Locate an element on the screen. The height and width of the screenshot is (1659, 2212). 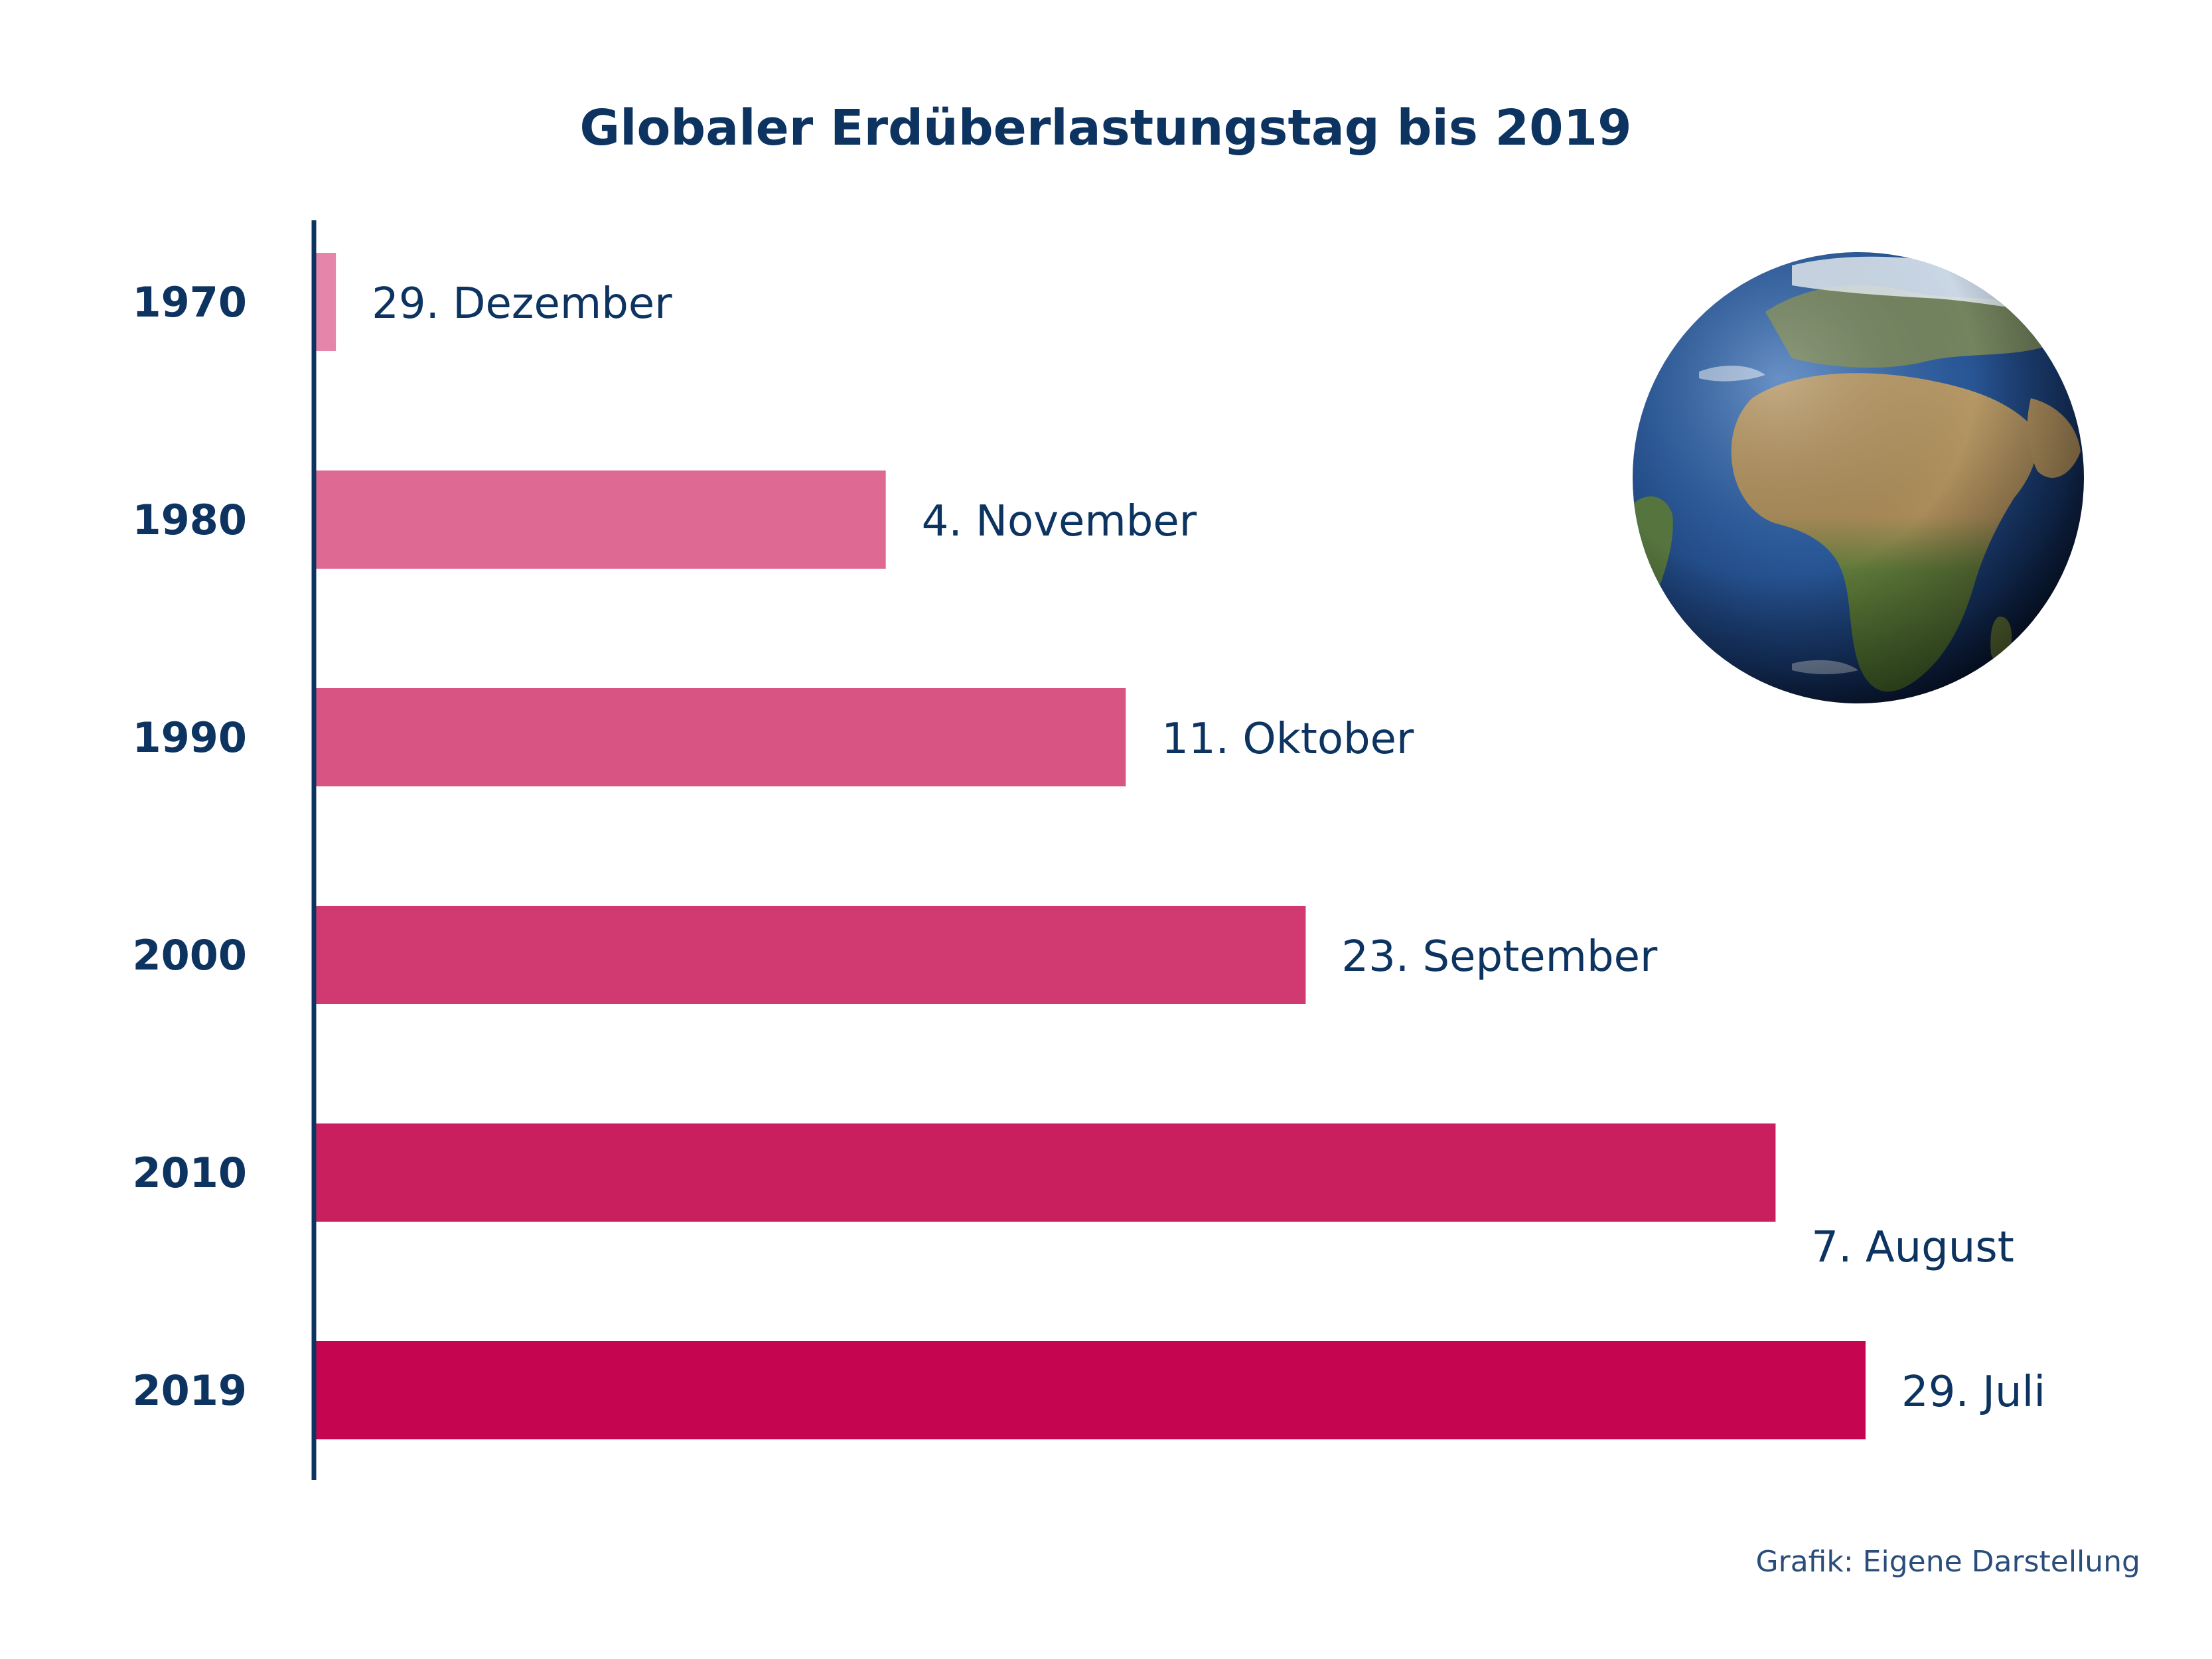
bar-2019 is located at coordinates (1091, 1390).